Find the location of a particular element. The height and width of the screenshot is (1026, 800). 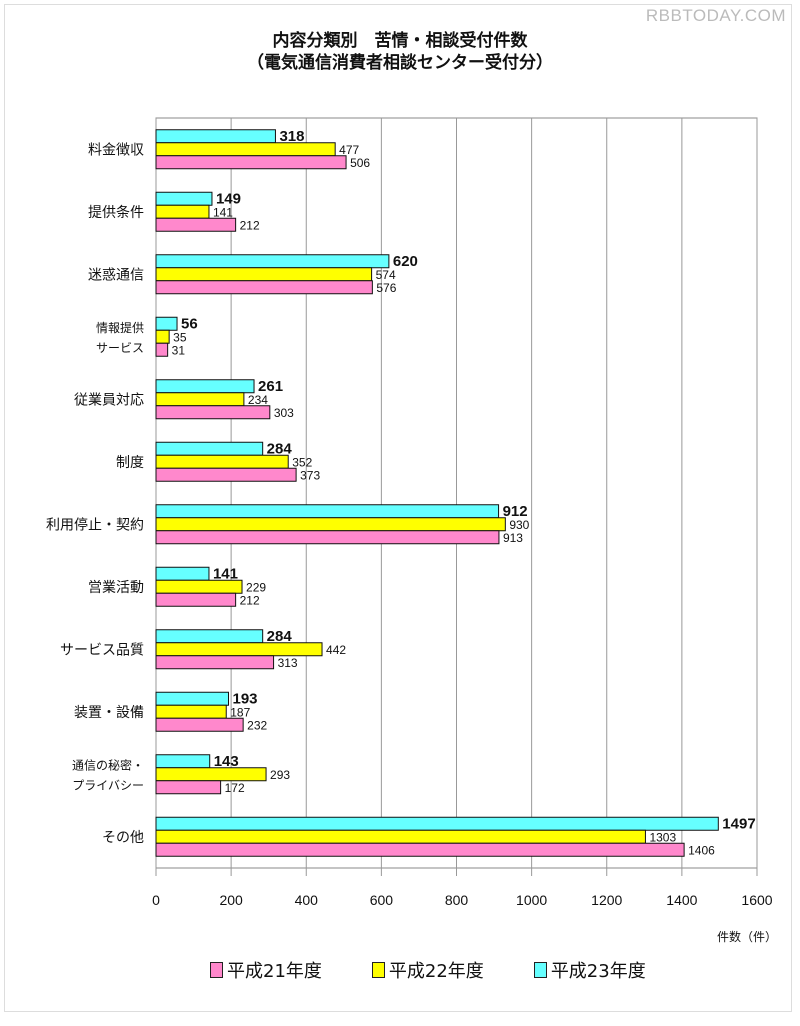

data-label: 912 is located at coordinates (515, 511).